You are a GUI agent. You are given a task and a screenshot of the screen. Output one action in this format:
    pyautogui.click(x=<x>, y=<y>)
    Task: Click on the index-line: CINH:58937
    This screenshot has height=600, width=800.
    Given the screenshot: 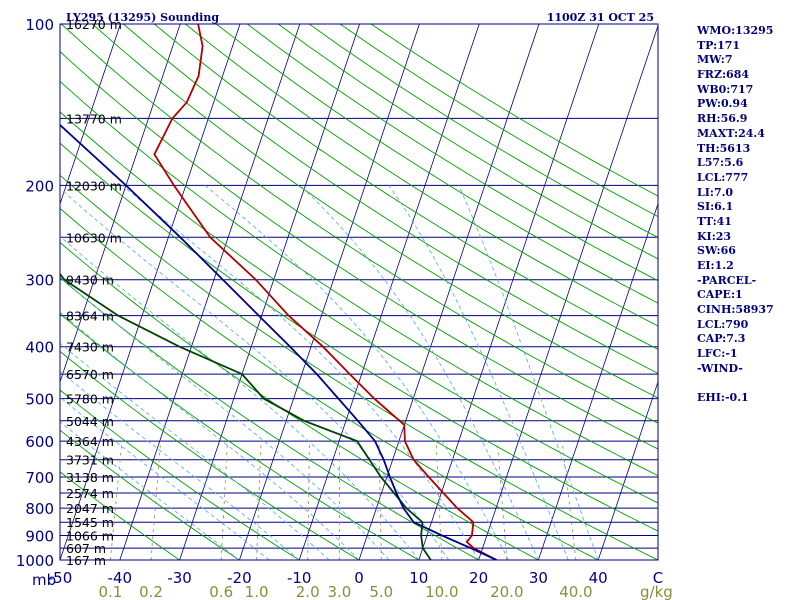 What is the action you would take?
    pyautogui.click(x=735, y=310)
    